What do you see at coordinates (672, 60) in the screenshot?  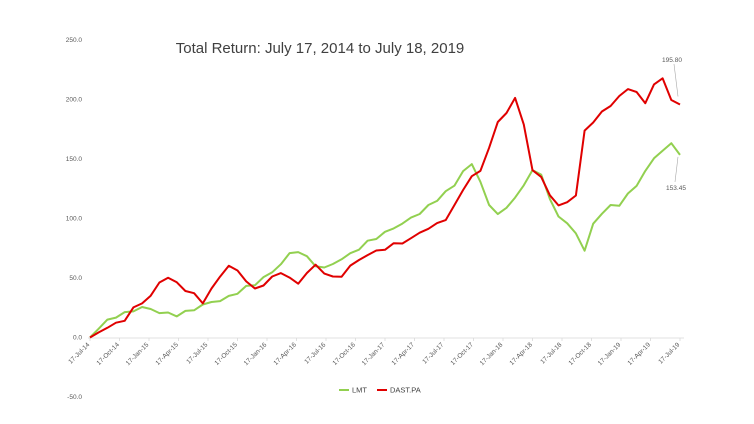 I see `annotation-dast-end-value: 195.80` at bounding box center [672, 60].